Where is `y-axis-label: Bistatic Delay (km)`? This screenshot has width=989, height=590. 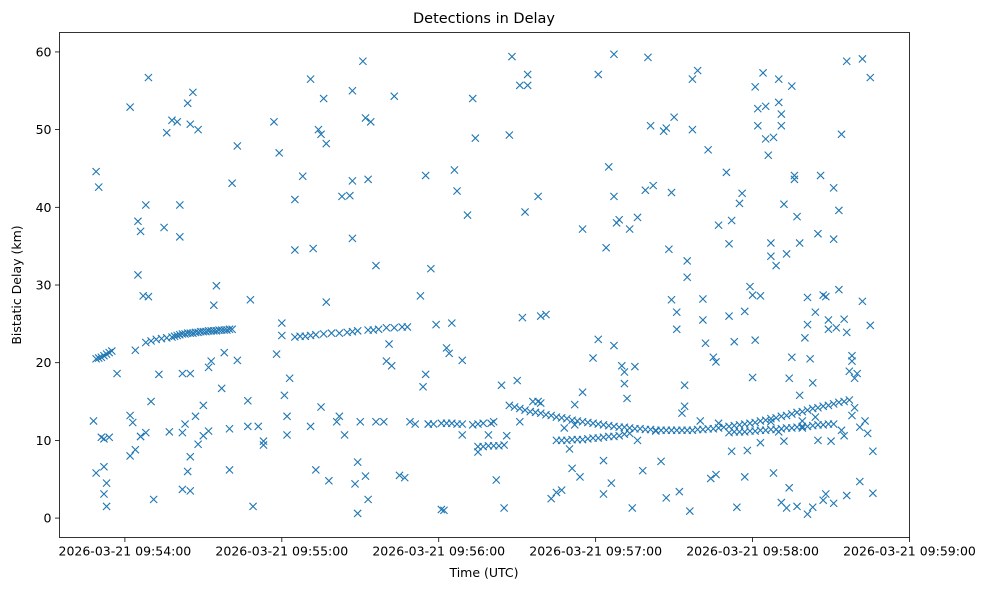
y-axis-label: Bistatic Delay (km) is located at coordinates (16, 284).